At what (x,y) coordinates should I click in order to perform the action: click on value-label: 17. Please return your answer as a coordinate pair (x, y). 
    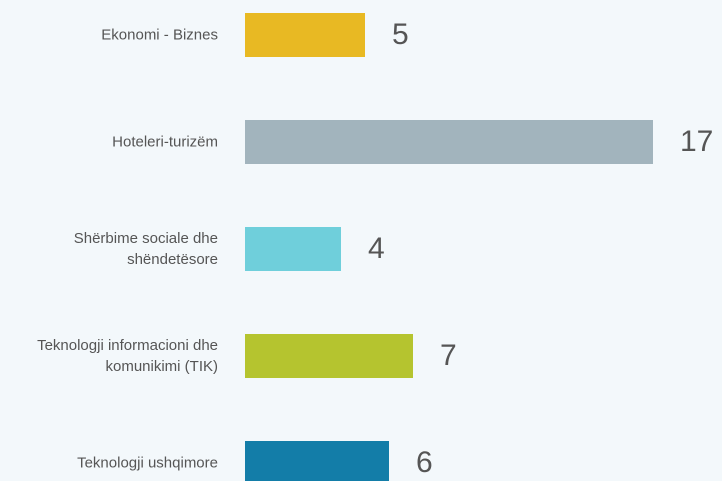
    Looking at the image, I should click on (697, 141).